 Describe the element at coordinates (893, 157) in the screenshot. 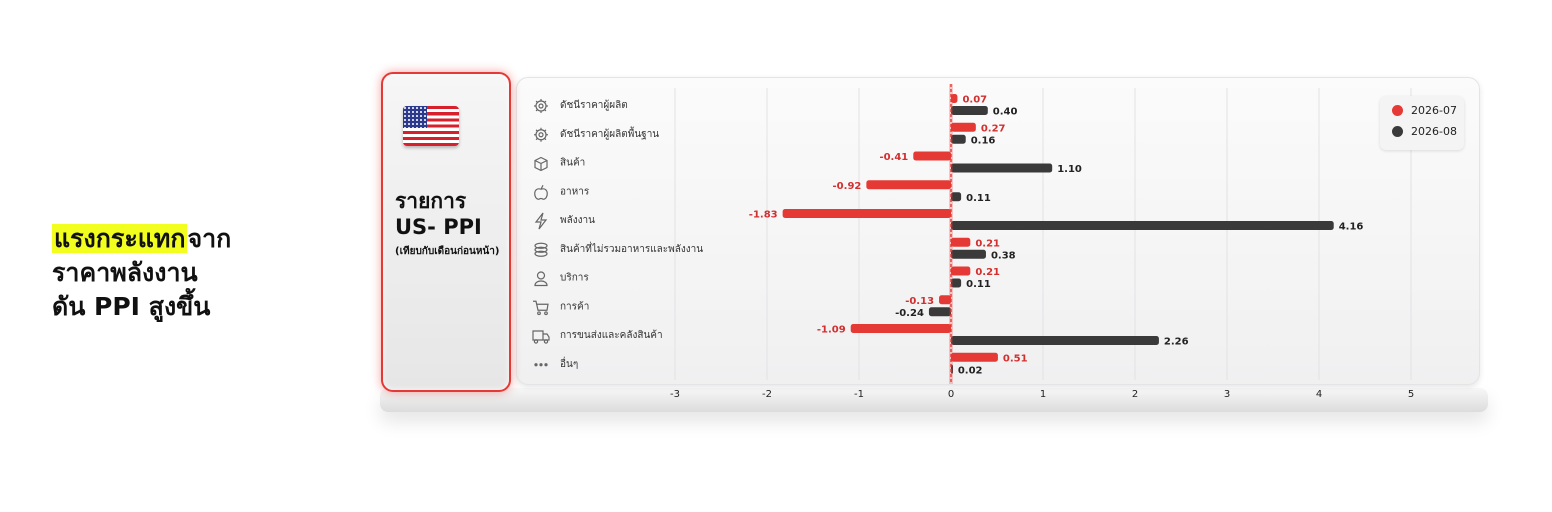

I see `data-label: -0.41` at that location.